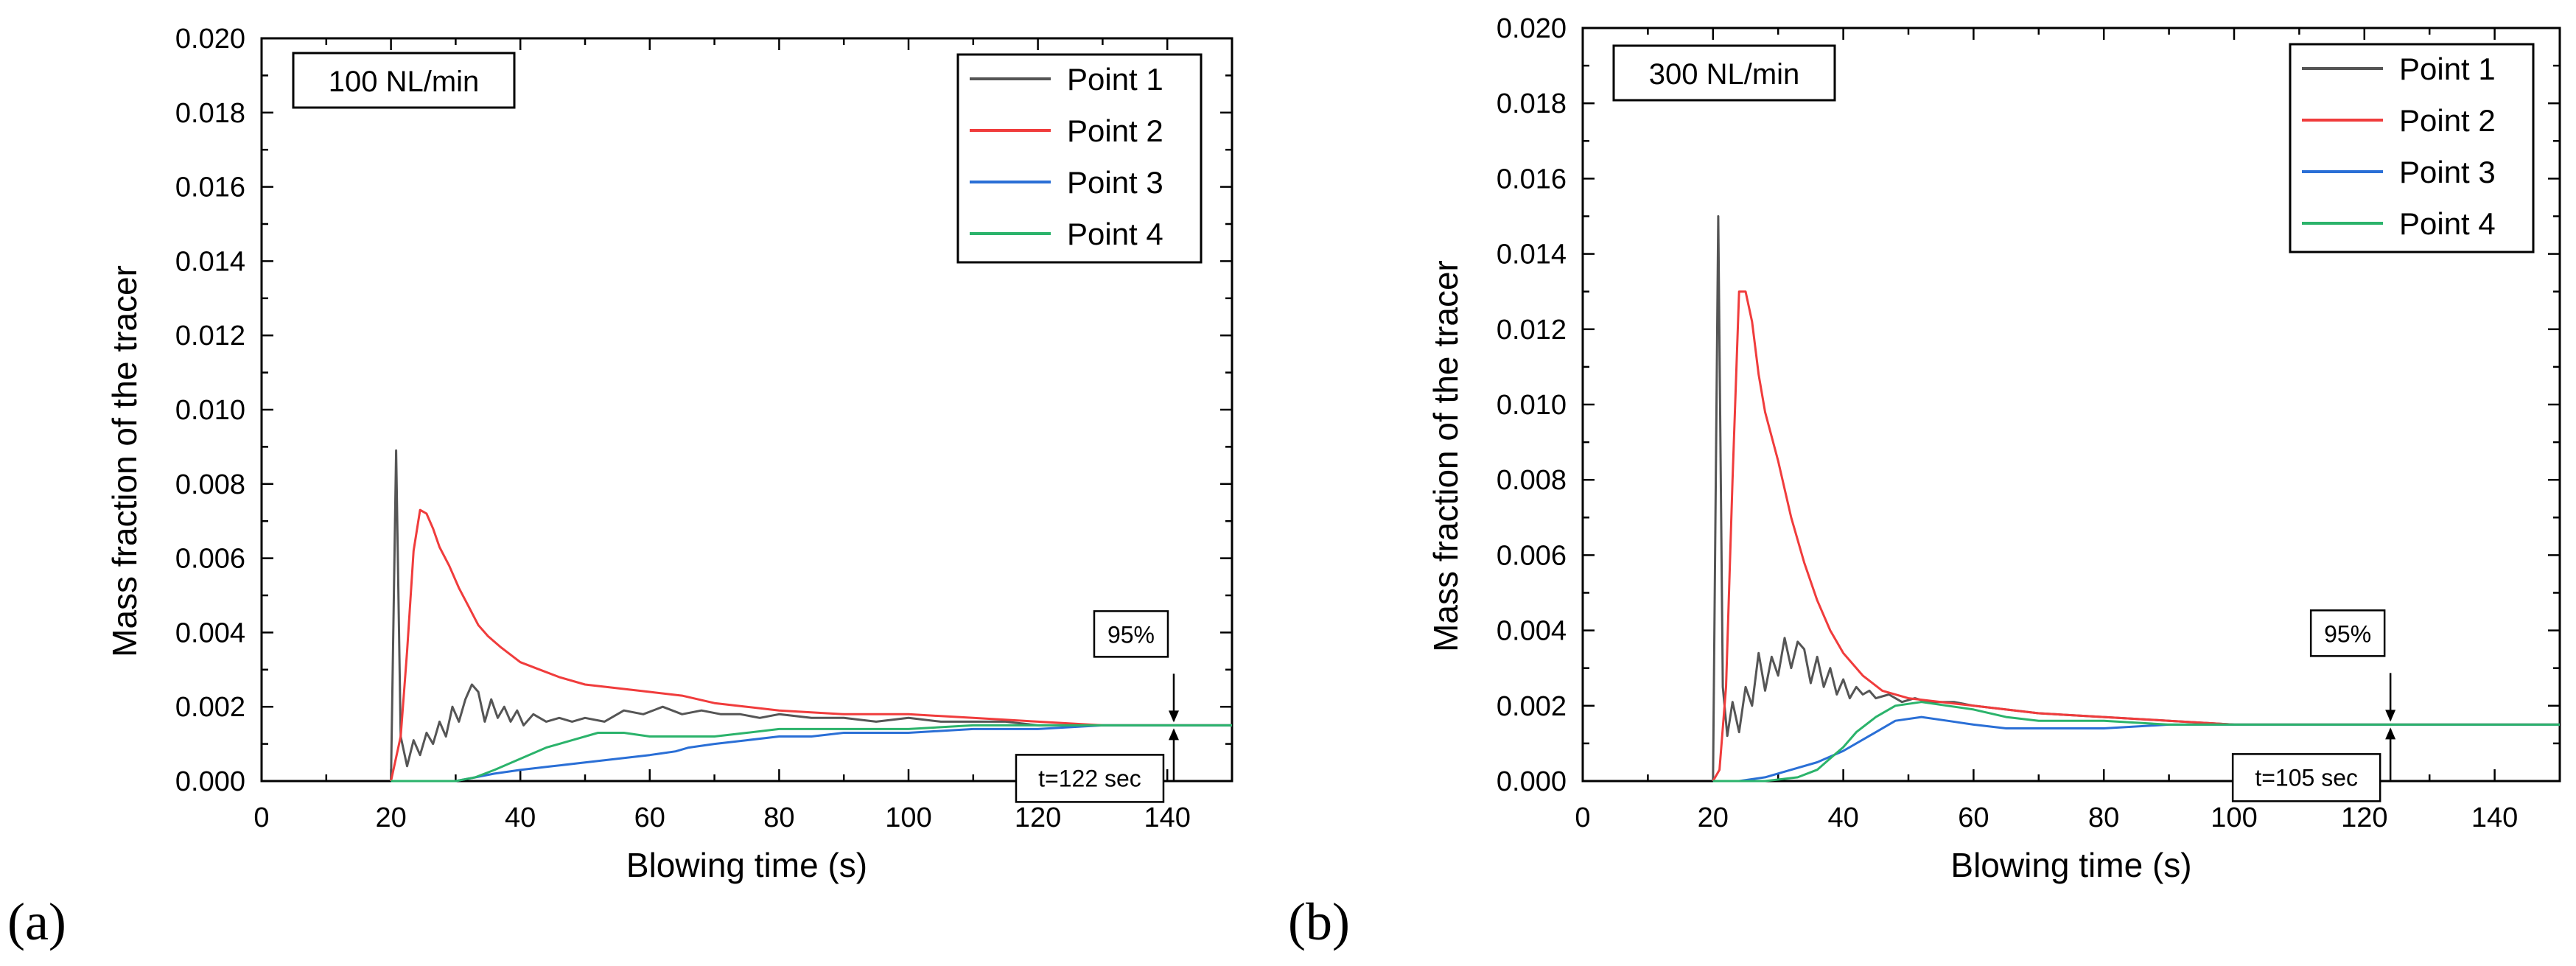  I want to click on time-label: t=122 sec, so click(1089, 778).